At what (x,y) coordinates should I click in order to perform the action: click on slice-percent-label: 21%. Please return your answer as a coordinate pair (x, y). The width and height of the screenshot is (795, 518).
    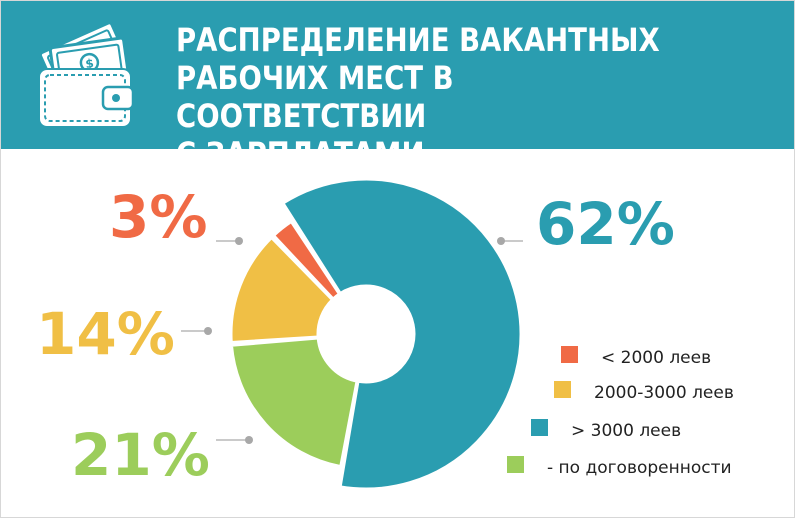
    Looking at the image, I should click on (140, 455).